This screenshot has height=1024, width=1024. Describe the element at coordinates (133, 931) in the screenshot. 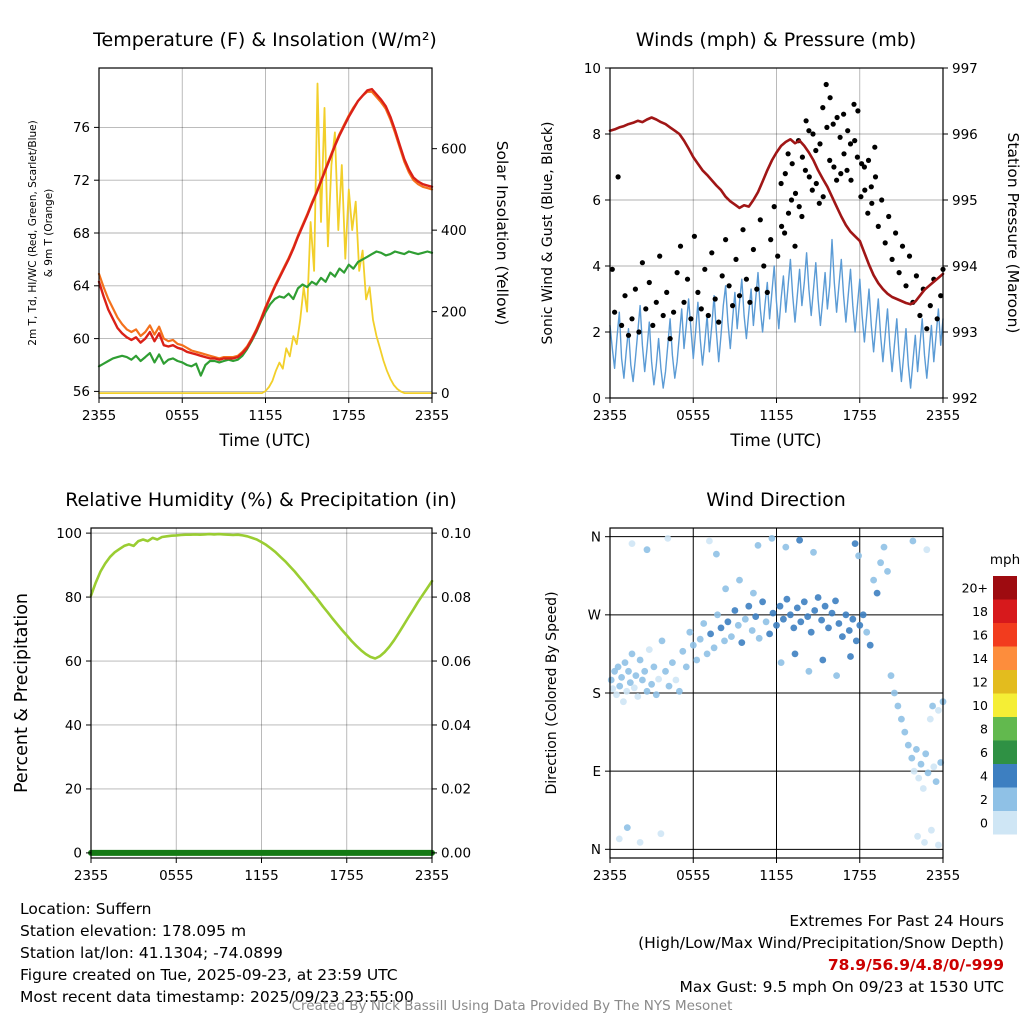

I see `station-elevation: Station elevation: 178.095 m` at that location.